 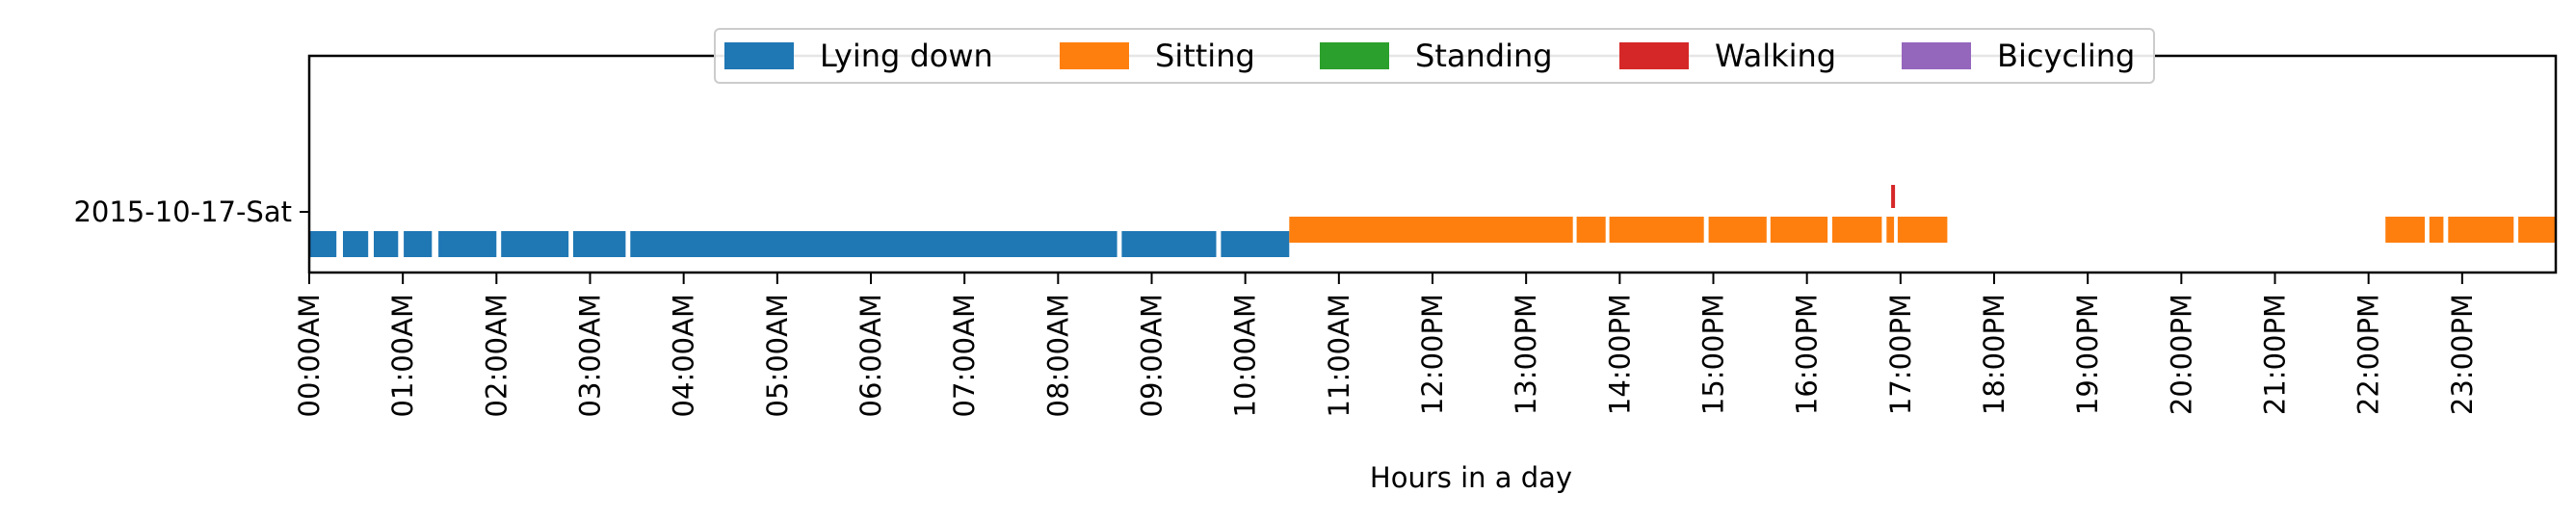 I want to click on x-tick-label-23: 23:00PM, so click(x=2462, y=354).